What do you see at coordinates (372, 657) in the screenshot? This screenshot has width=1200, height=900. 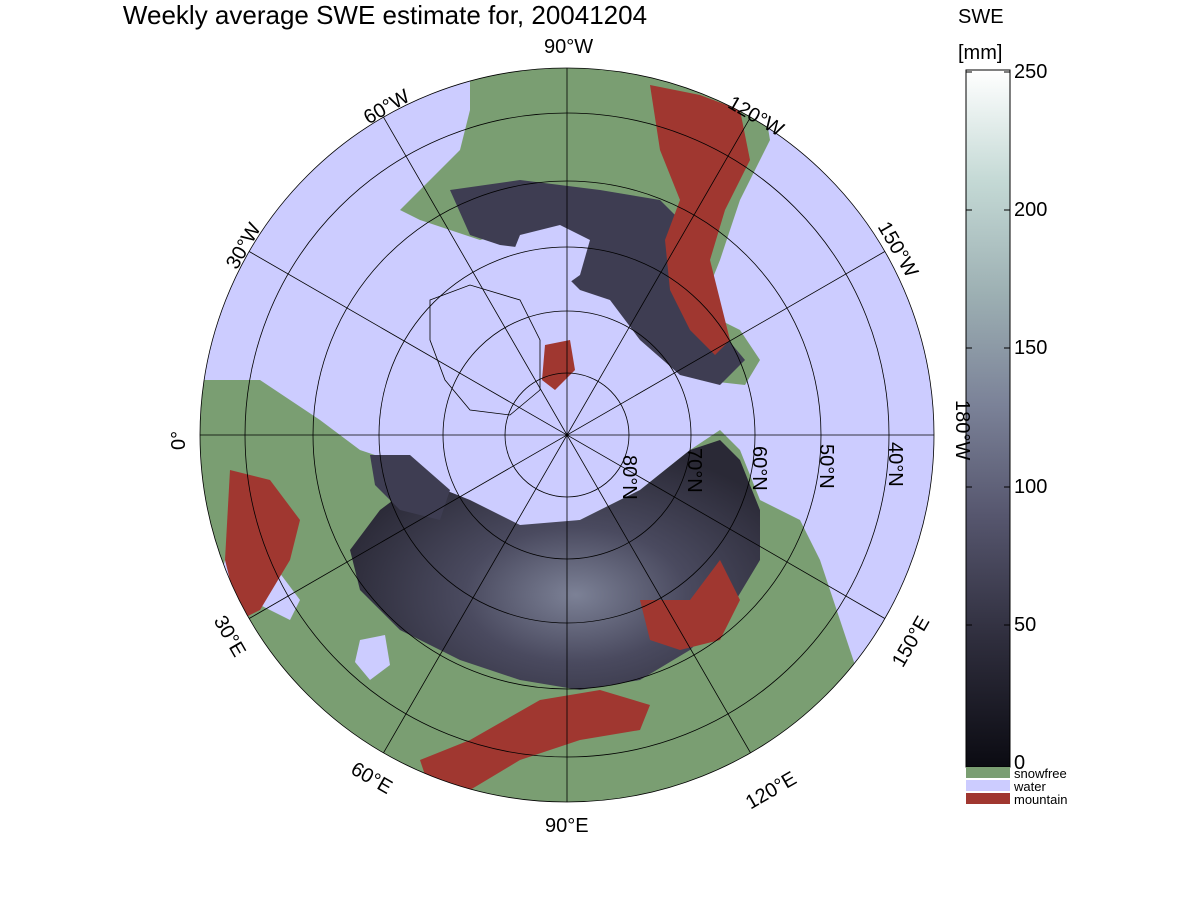 I see `caspian-sea` at bounding box center [372, 657].